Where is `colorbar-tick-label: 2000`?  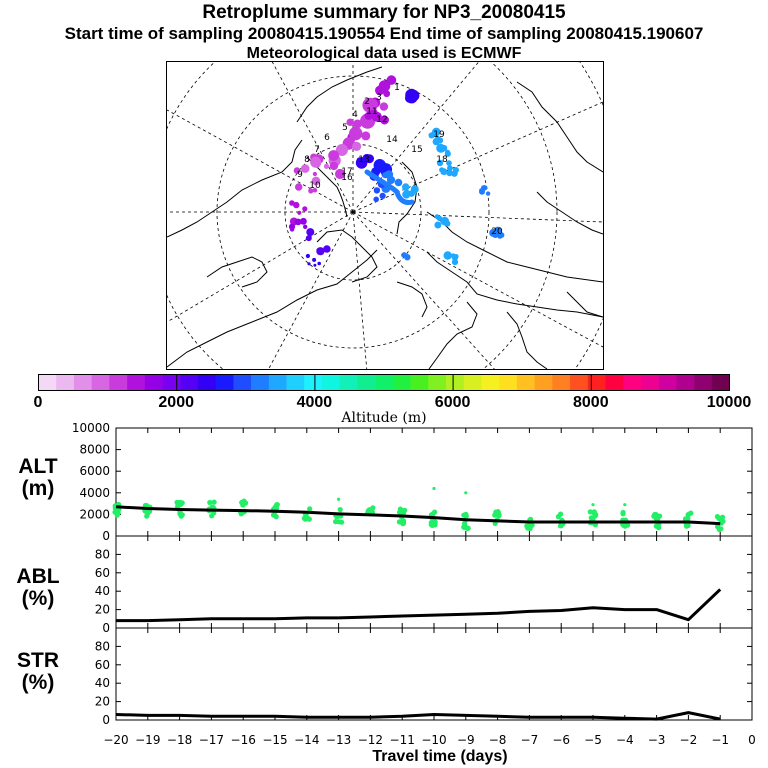
colorbar-tick-label: 2000 is located at coordinates (176, 402).